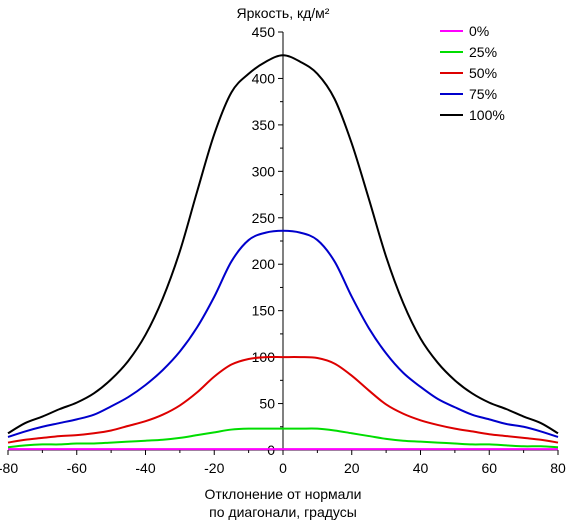  What do you see at coordinates (487, 115) in the screenshot?
I see `legend-label: 100%` at bounding box center [487, 115].